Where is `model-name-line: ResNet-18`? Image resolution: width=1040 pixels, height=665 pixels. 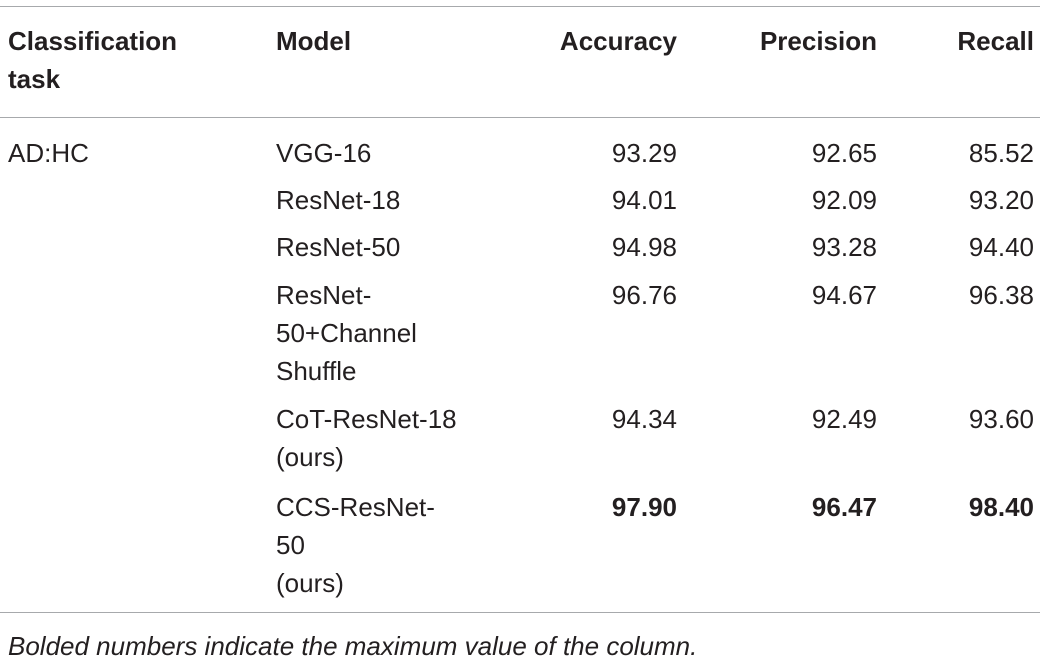 model-name-line: ResNet-18 is located at coordinates (338, 200).